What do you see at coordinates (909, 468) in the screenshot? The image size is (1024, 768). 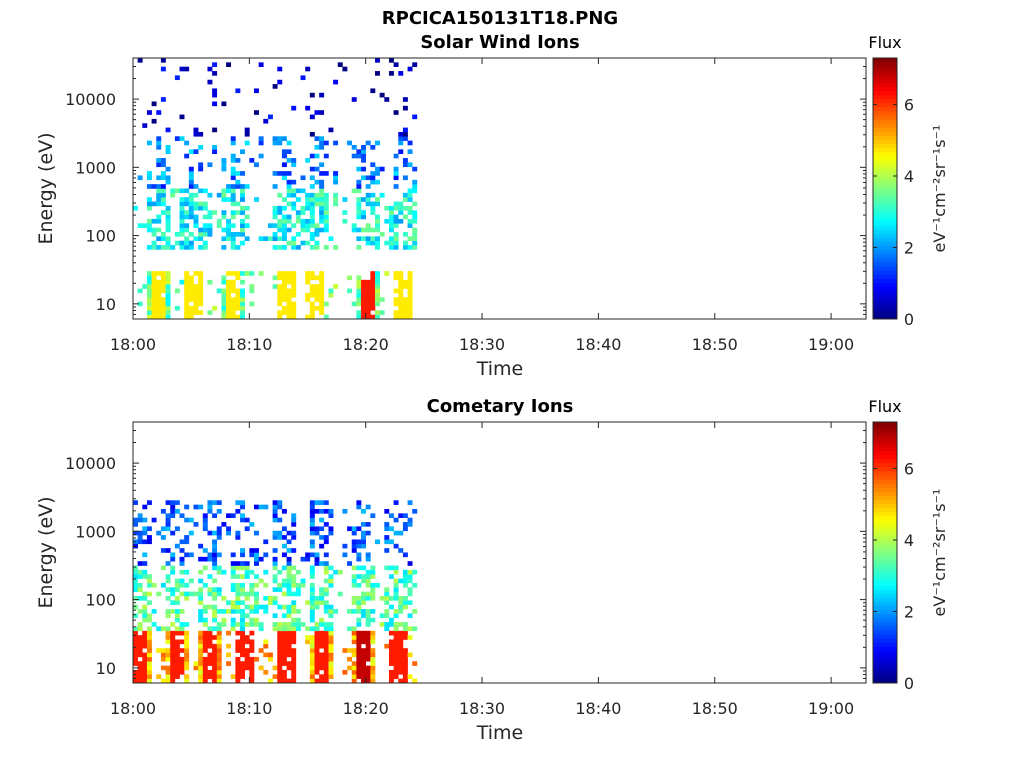 I see `colorbar-tick-label: 6` at bounding box center [909, 468].